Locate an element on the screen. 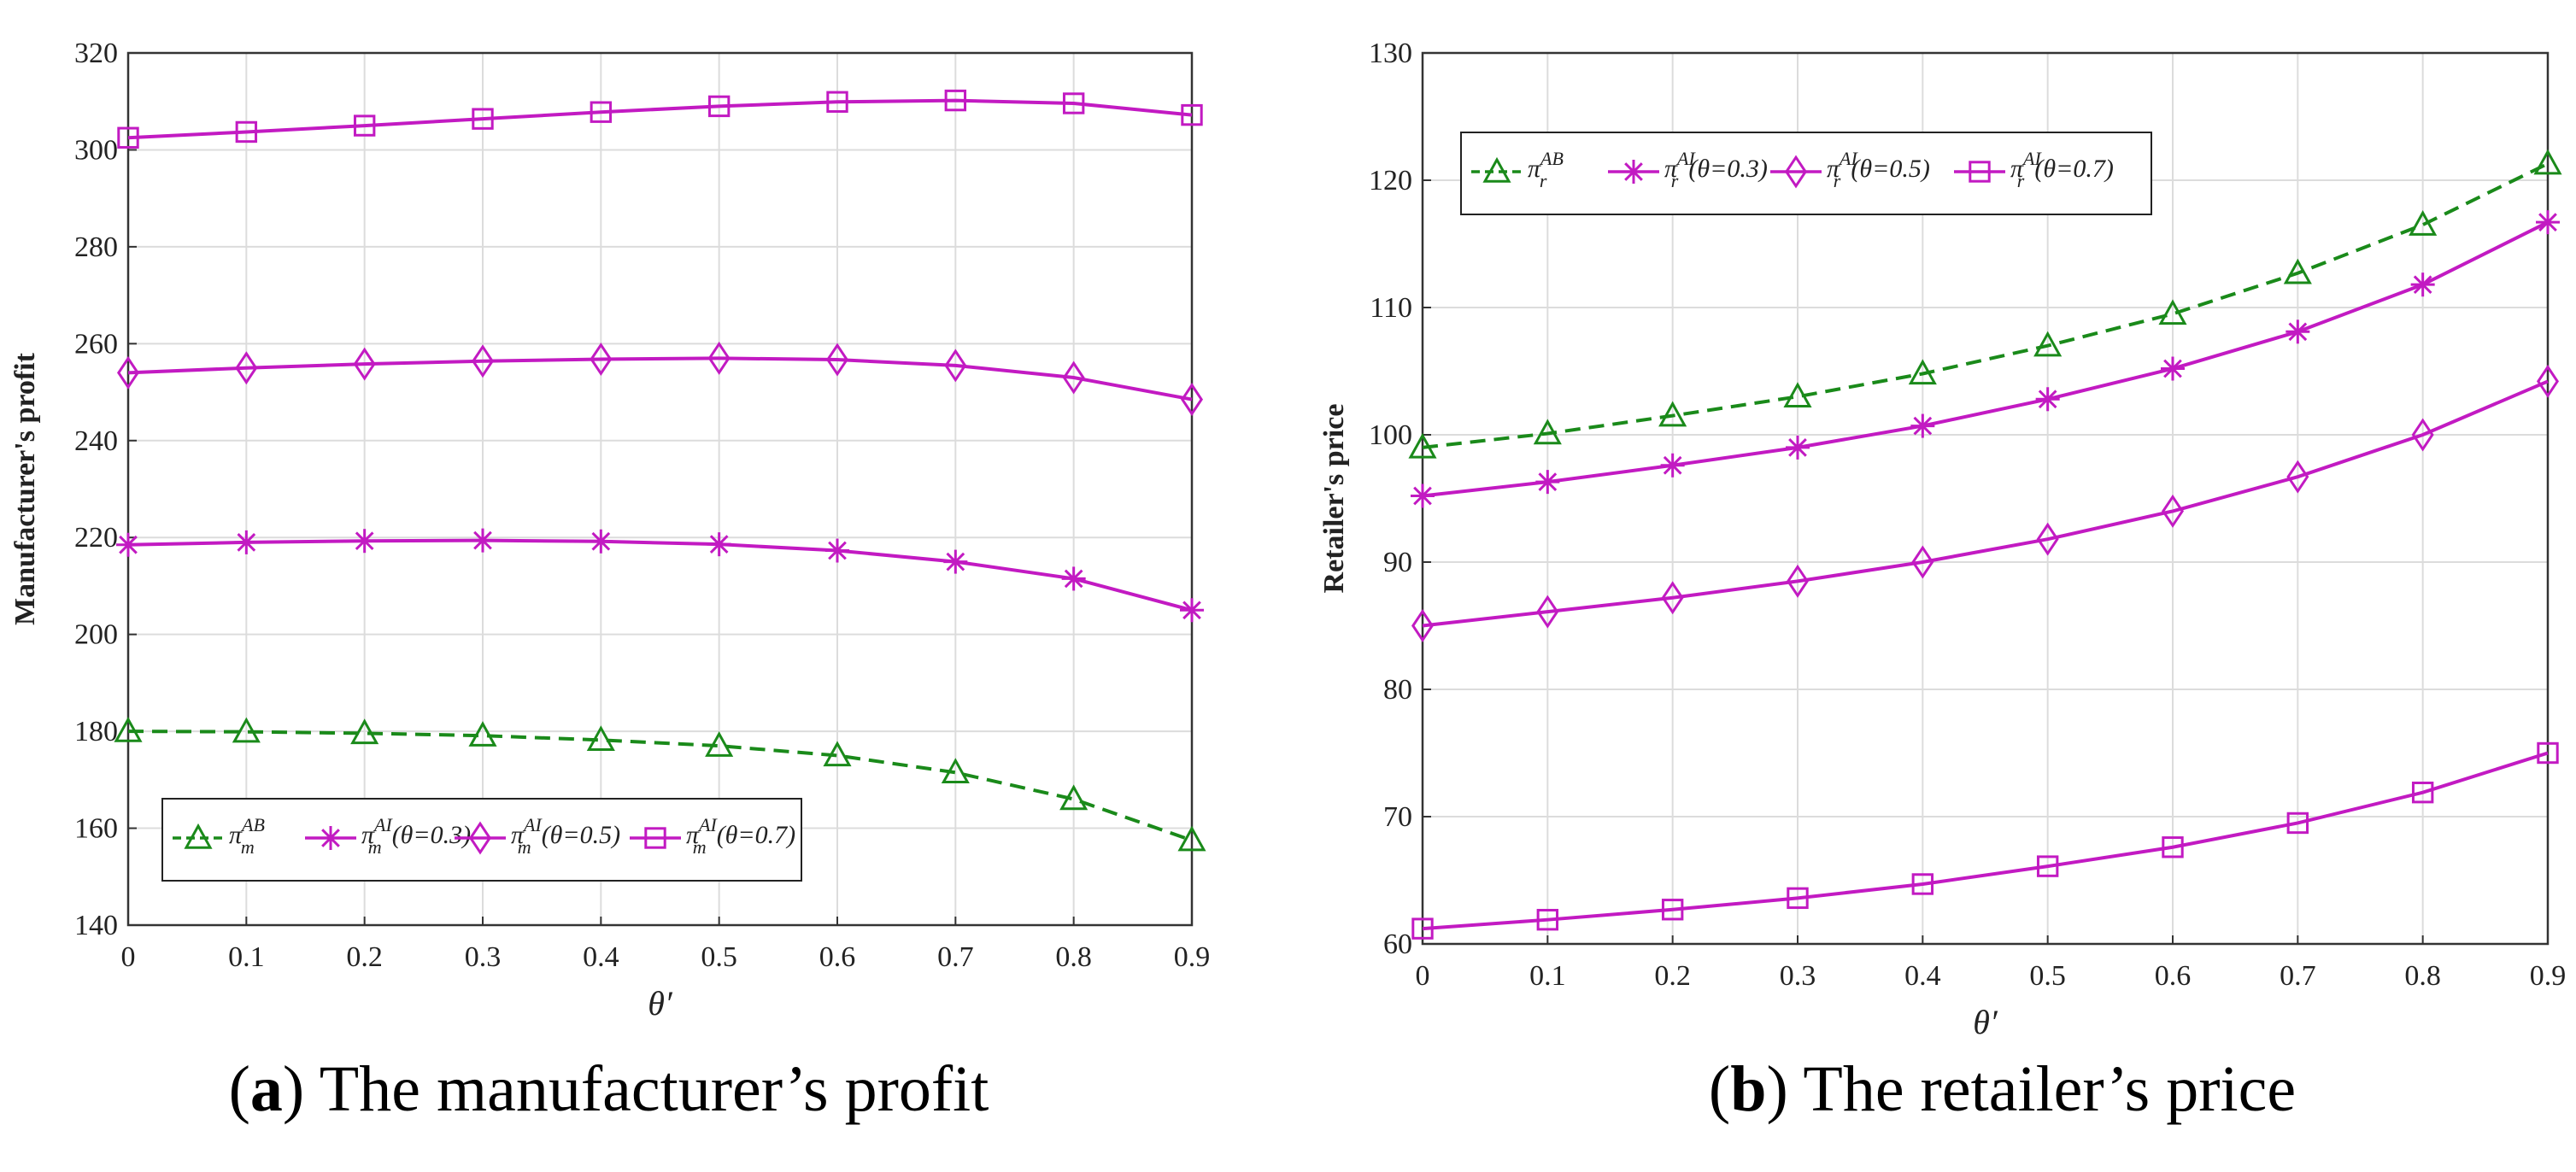 This screenshot has width=2576, height=1172. y-tick-label-a-5: 240 is located at coordinates (96, 441).